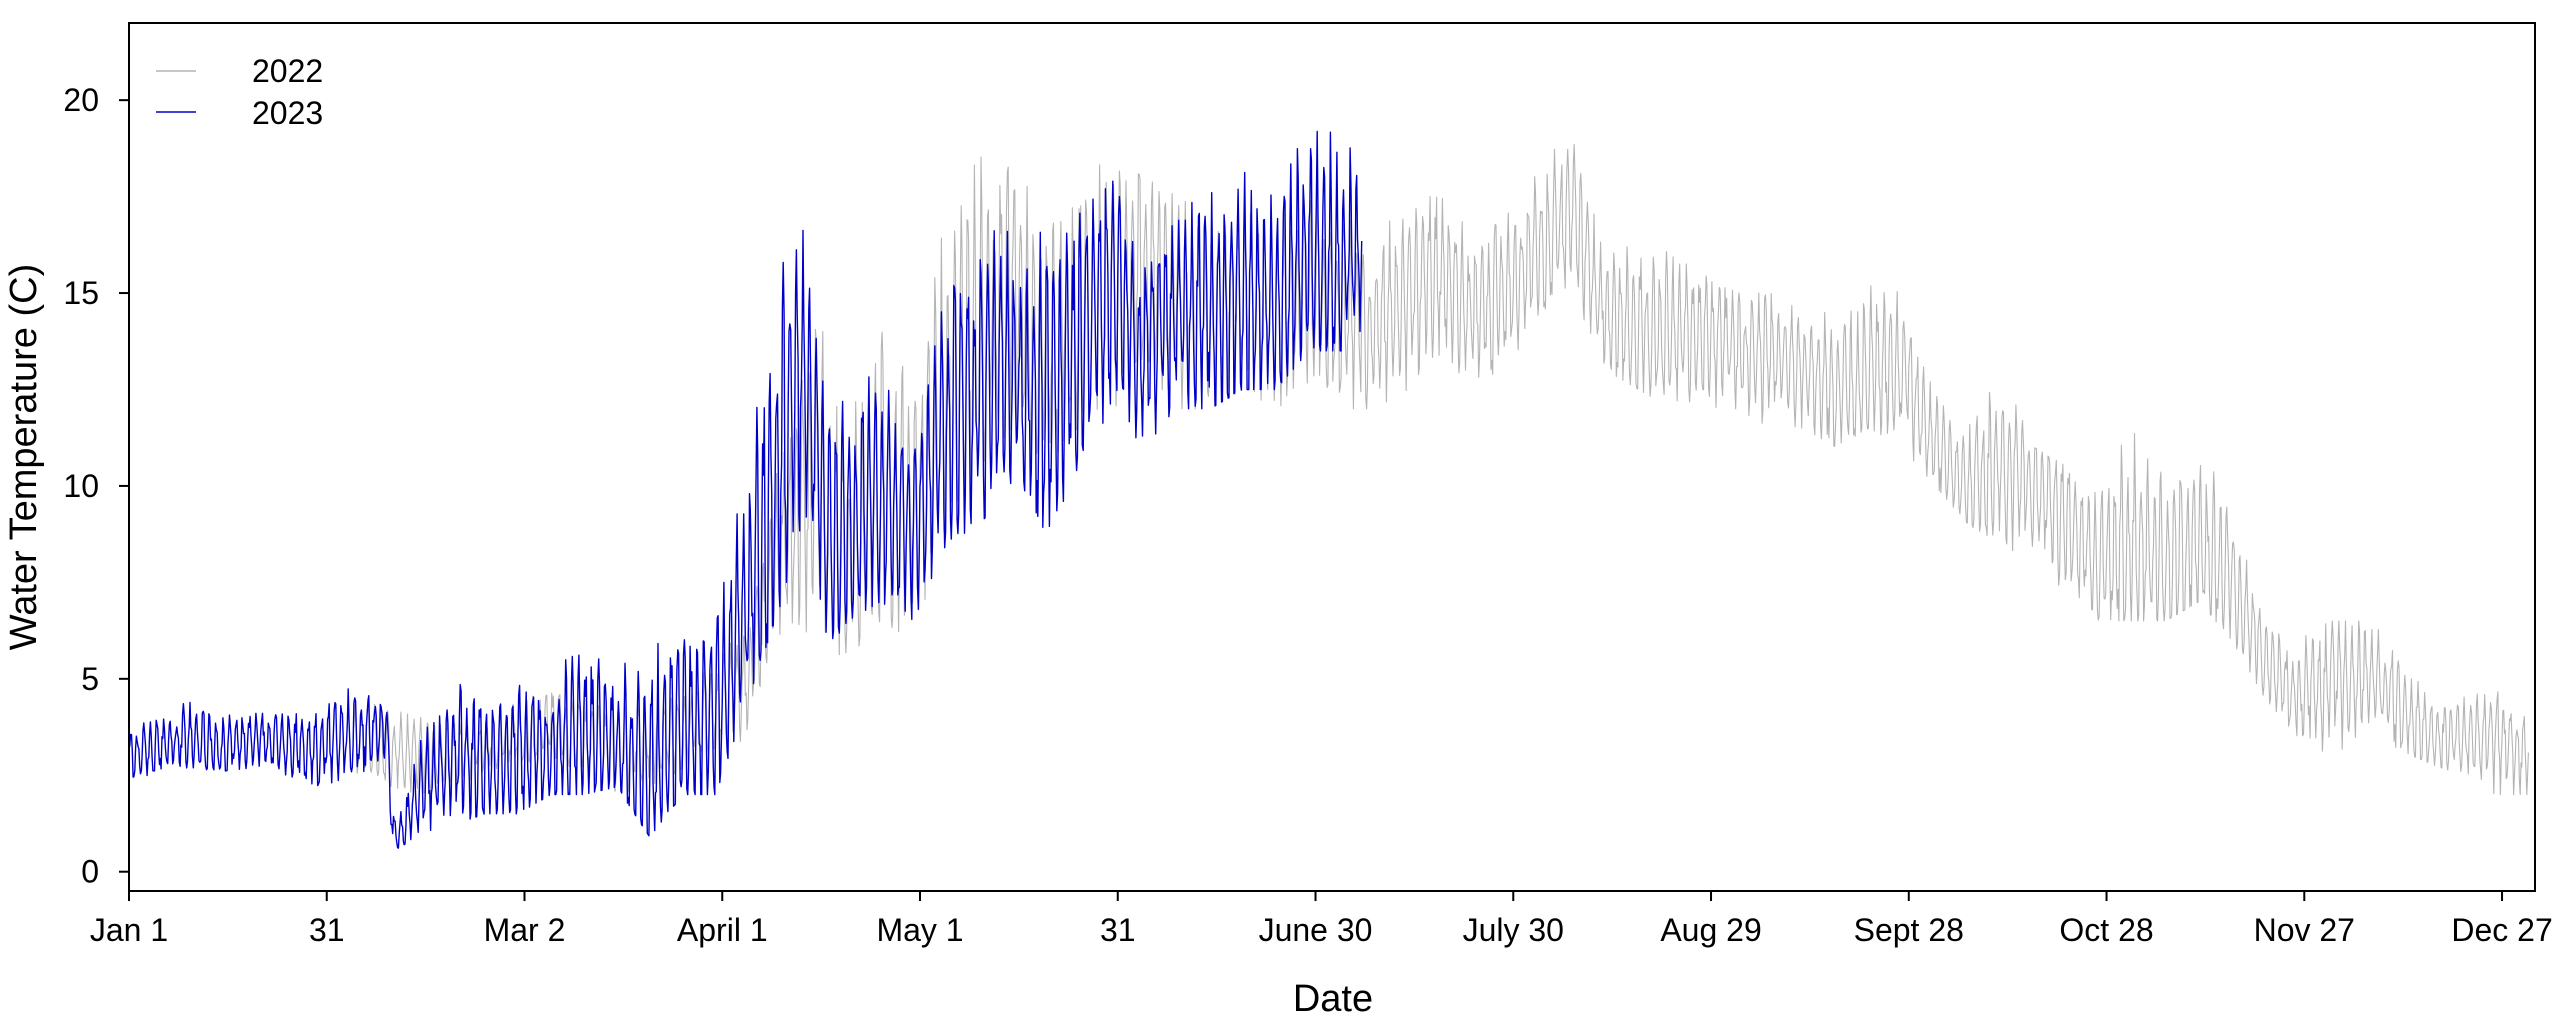  Describe the element at coordinates (525, 930) in the screenshot. I see `x-tick-label: Mar 2` at that location.